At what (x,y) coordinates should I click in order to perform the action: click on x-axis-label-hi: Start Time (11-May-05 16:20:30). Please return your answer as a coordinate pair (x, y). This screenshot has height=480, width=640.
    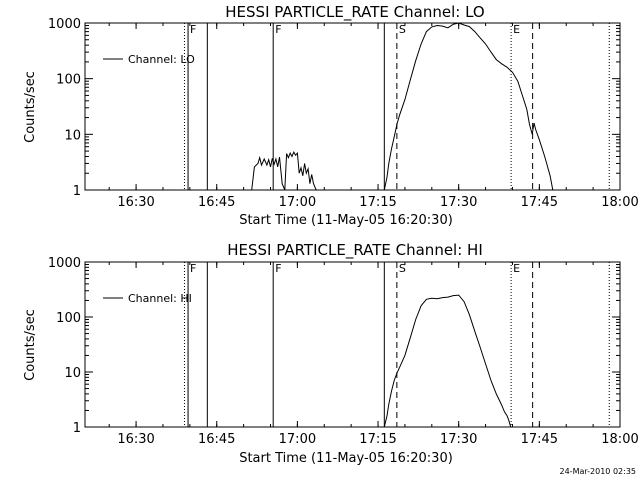
    Looking at the image, I should click on (346, 458).